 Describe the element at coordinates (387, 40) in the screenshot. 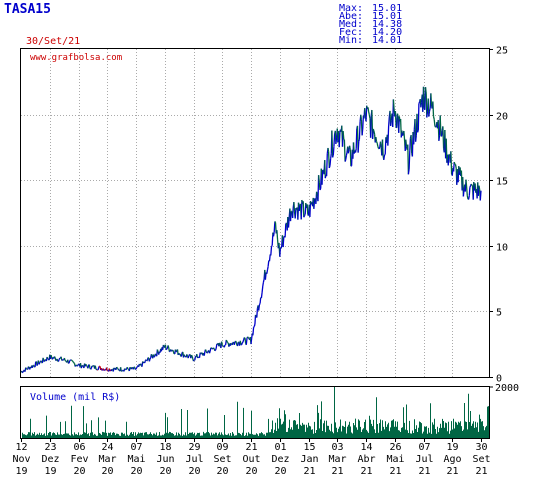

I see `stat-min-value: 14.01` at that location.